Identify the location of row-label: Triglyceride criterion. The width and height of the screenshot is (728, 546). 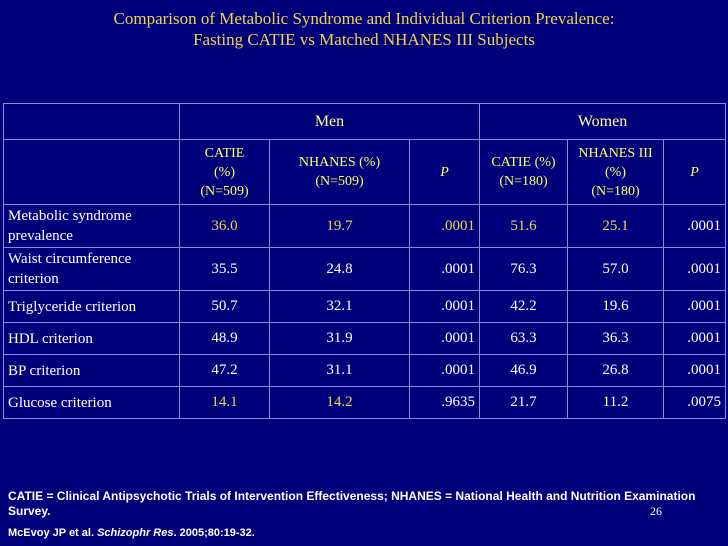
(91, 306).